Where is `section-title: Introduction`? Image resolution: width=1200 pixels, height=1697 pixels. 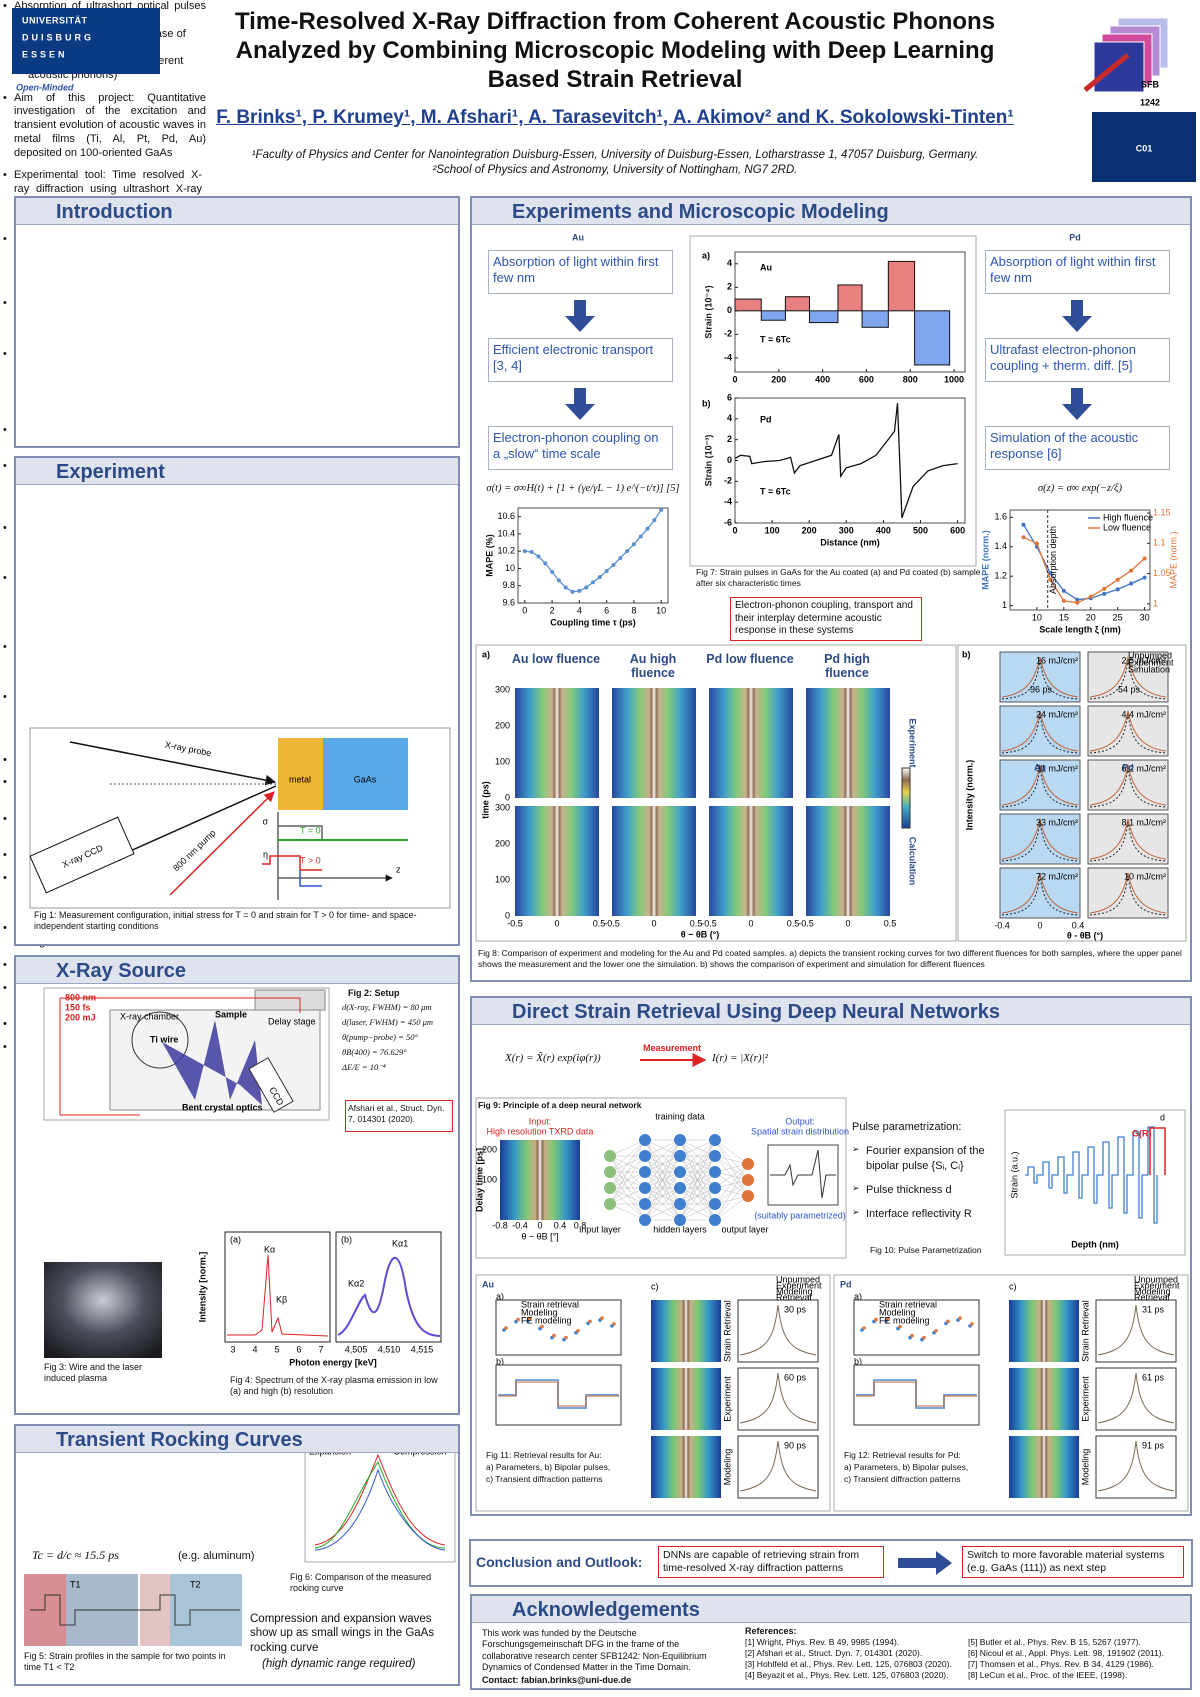
section-title: Introduction is located at coordinates (237, 211).